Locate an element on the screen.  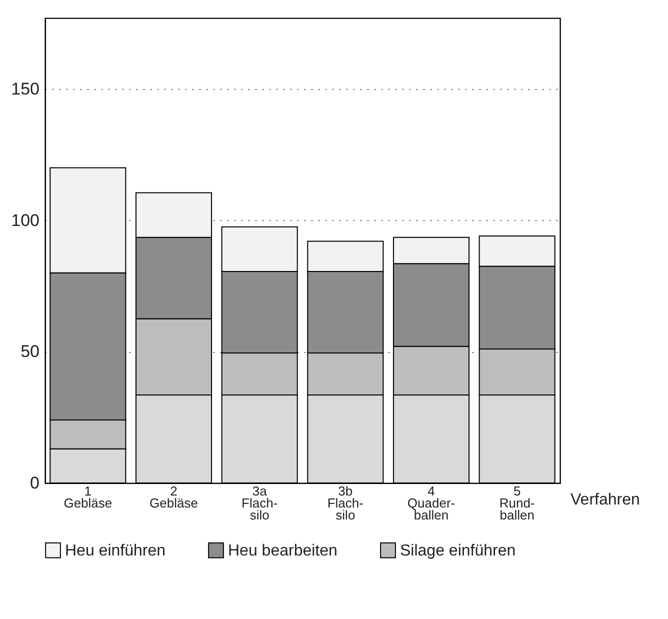
y-tick-label: 150 is located at coordinates (25, 88).